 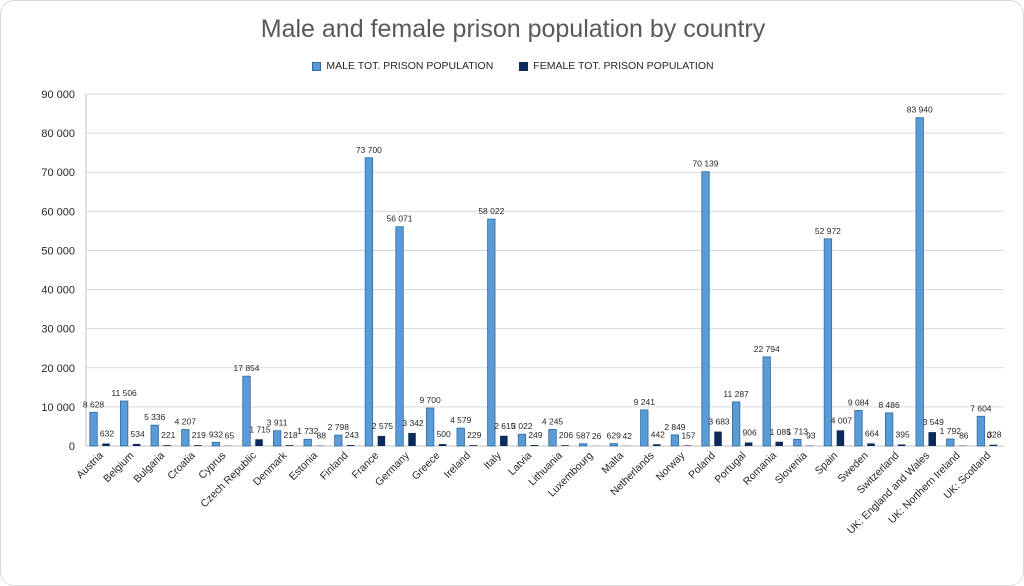 What do you see at coordinates (216, 434) in the screenshot?
I see `data-label-male: 932` at bounding box center [216, 434].